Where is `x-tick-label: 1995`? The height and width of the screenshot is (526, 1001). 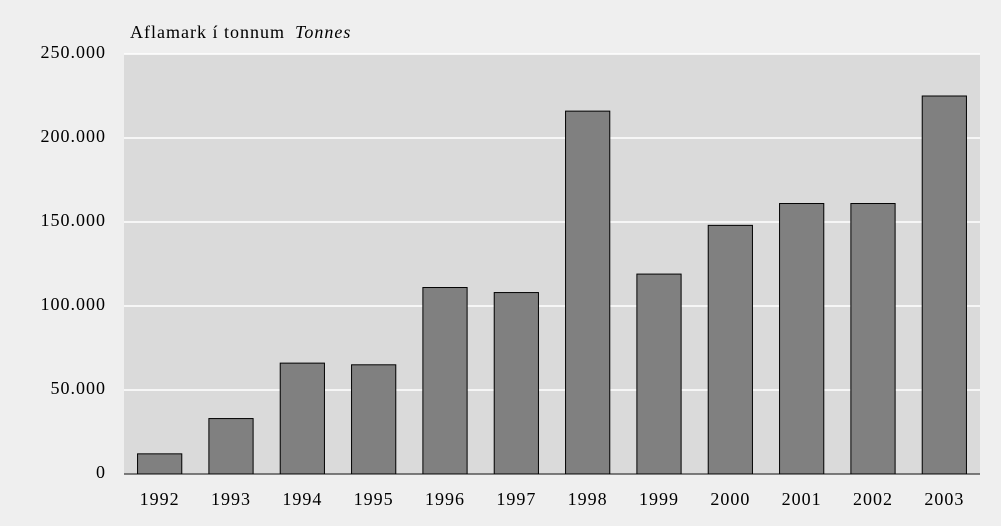 x-tick-label: 1995 is located at coordinates (374, 499).